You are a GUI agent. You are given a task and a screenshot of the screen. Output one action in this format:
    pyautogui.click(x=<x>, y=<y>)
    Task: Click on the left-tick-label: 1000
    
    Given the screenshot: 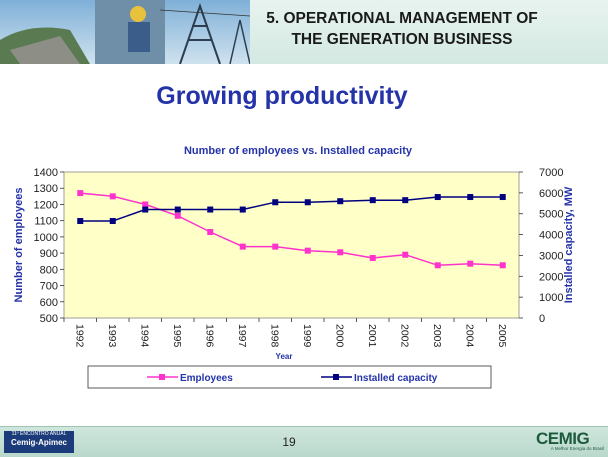 What is the action you would take?
    pyautogui.click(x=46, y=238)
    